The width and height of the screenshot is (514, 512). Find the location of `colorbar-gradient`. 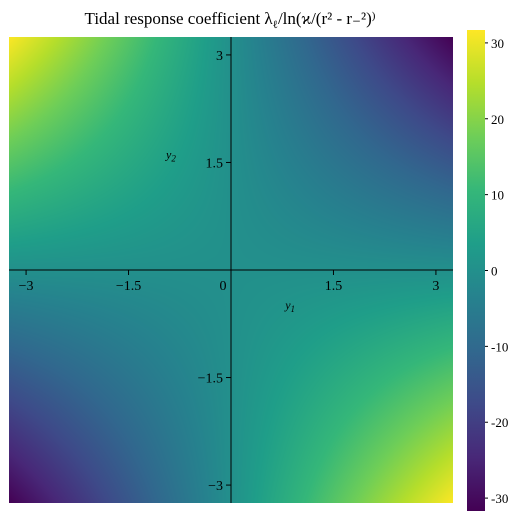

colorbar-gradient is located at coordinates (476, 270).